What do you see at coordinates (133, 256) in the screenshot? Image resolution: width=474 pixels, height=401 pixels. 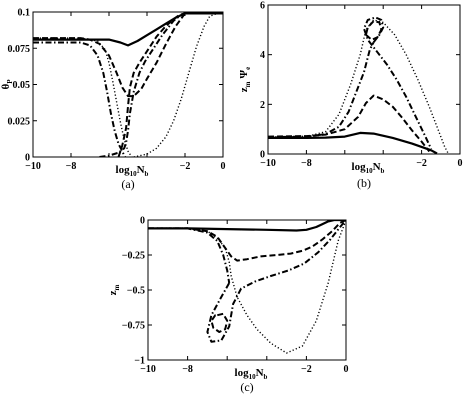 I see `y-tick-label: −0.25` at bounding box center [133, 256].